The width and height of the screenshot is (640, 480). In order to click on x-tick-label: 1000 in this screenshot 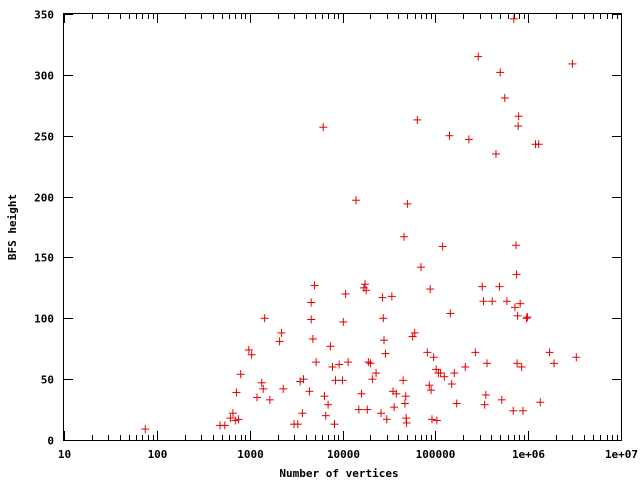, I will do `click(250, 454)`.